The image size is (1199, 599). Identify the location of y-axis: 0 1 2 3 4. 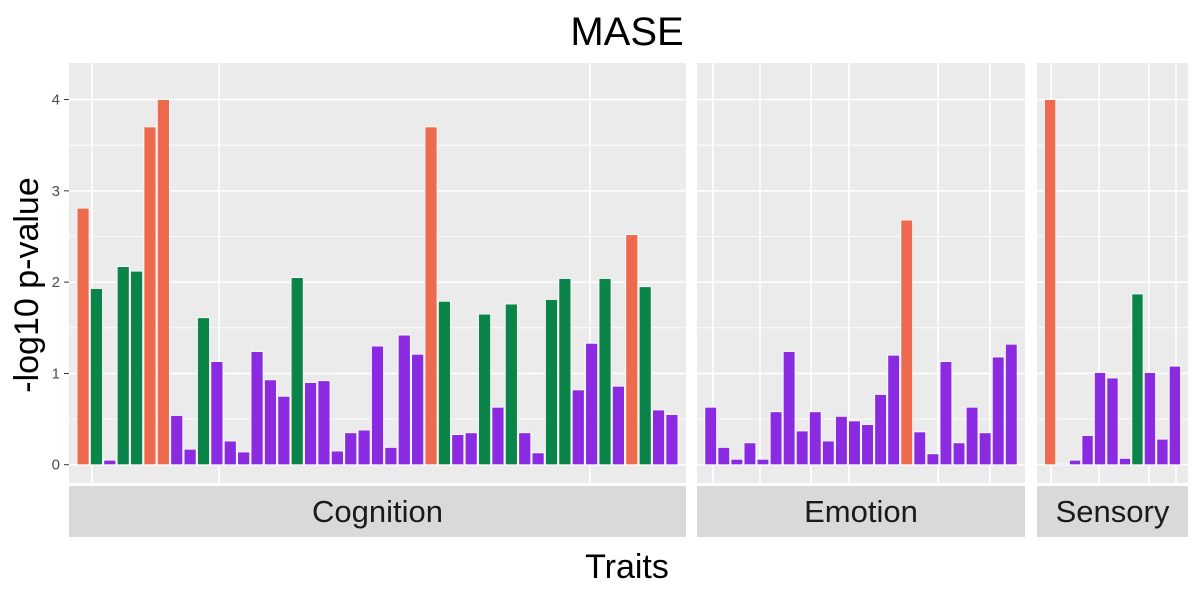
(60, 283).